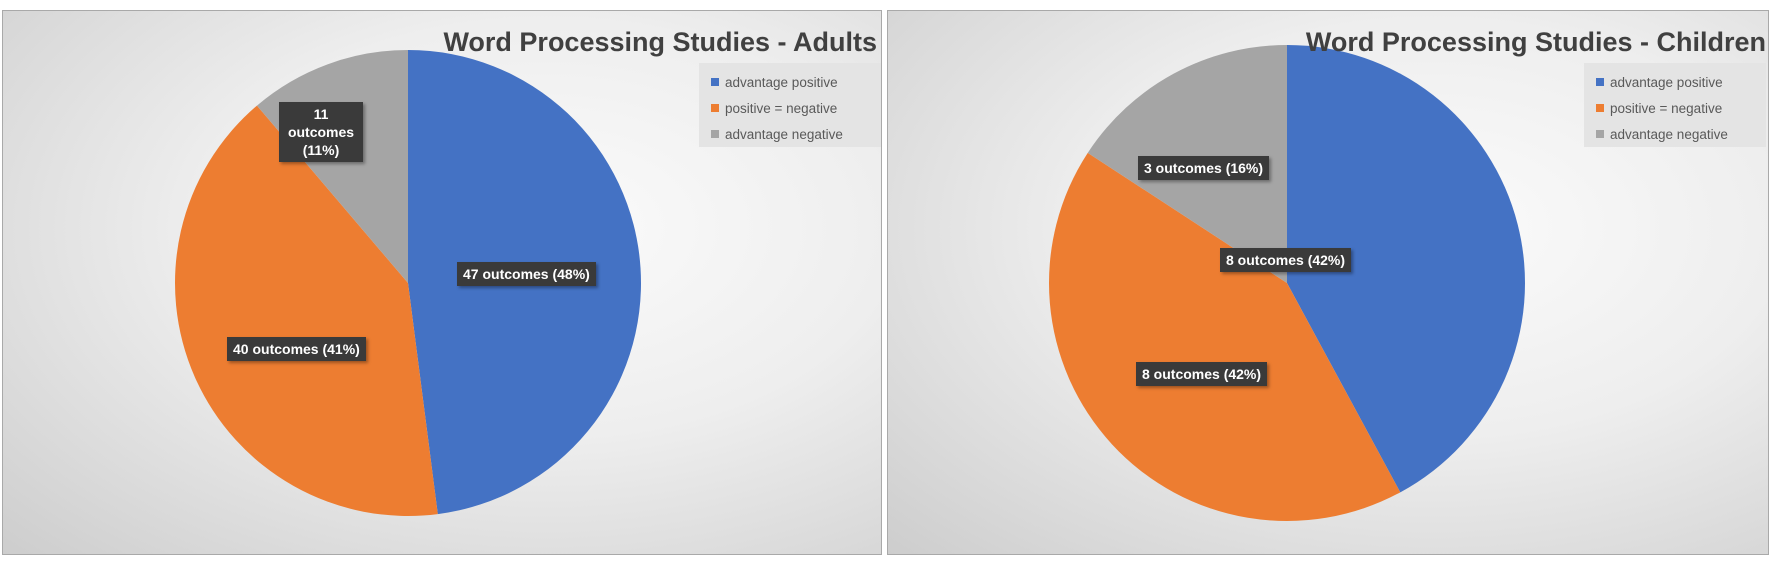  Describe the element at coordinates (1202, 374) in the screenshot. I see `data-label-positive-equals-negative: 8 outcomes (42%)` at that location.